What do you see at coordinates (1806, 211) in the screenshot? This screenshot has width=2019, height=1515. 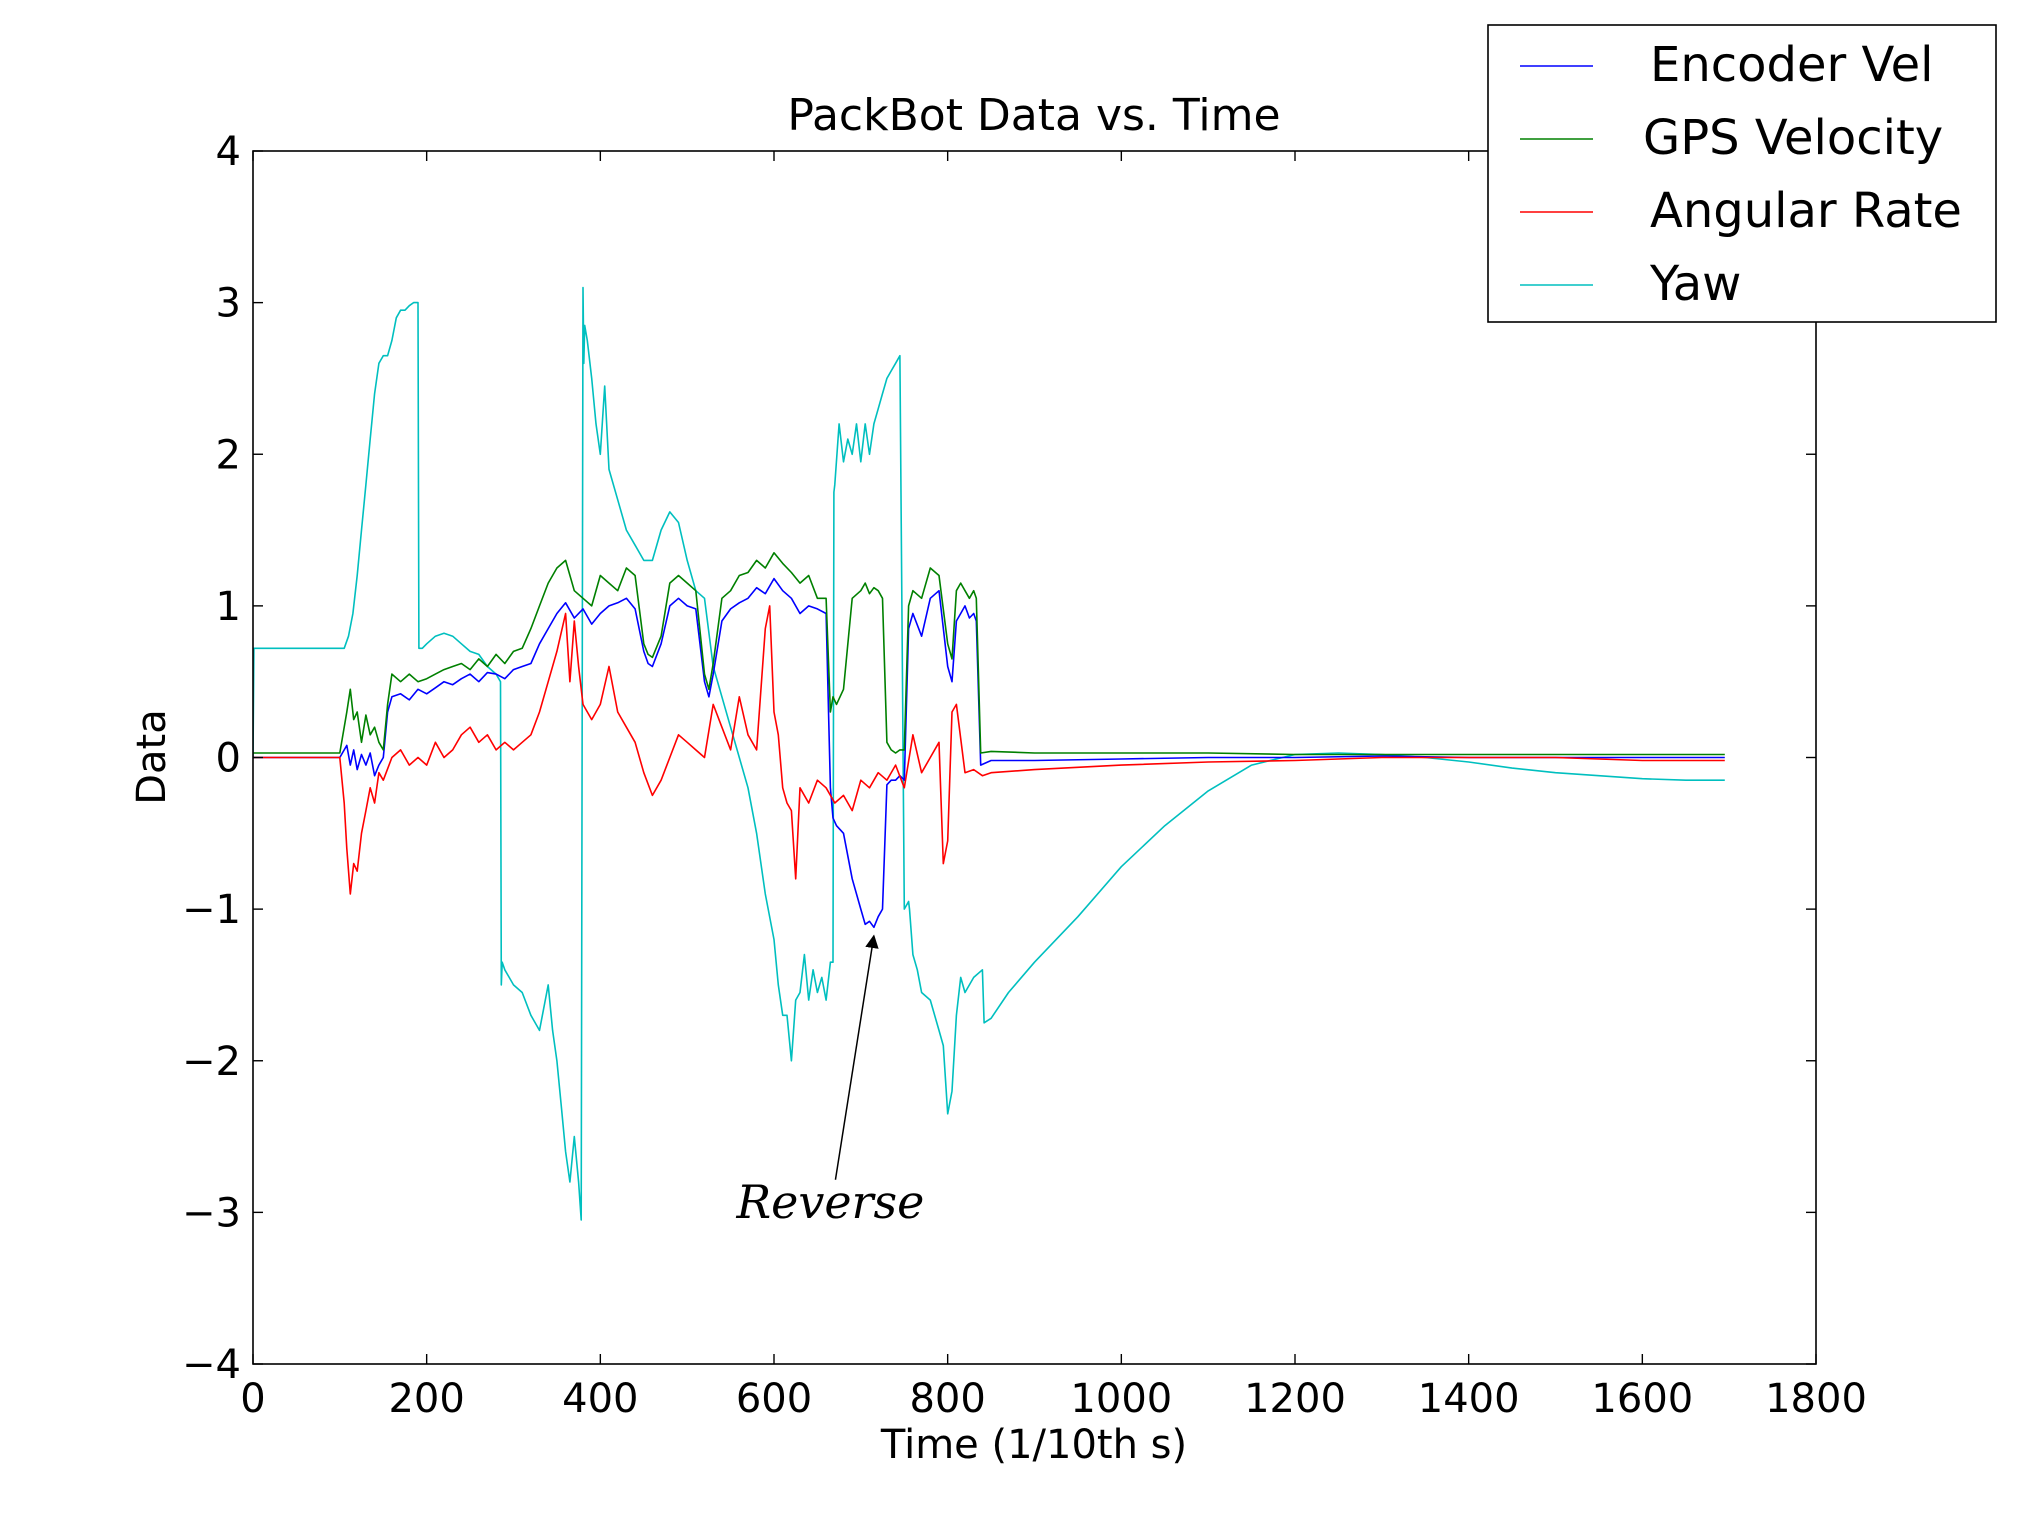 I see `legend-label: Angular Rate` at bounding box center [1806, 211].